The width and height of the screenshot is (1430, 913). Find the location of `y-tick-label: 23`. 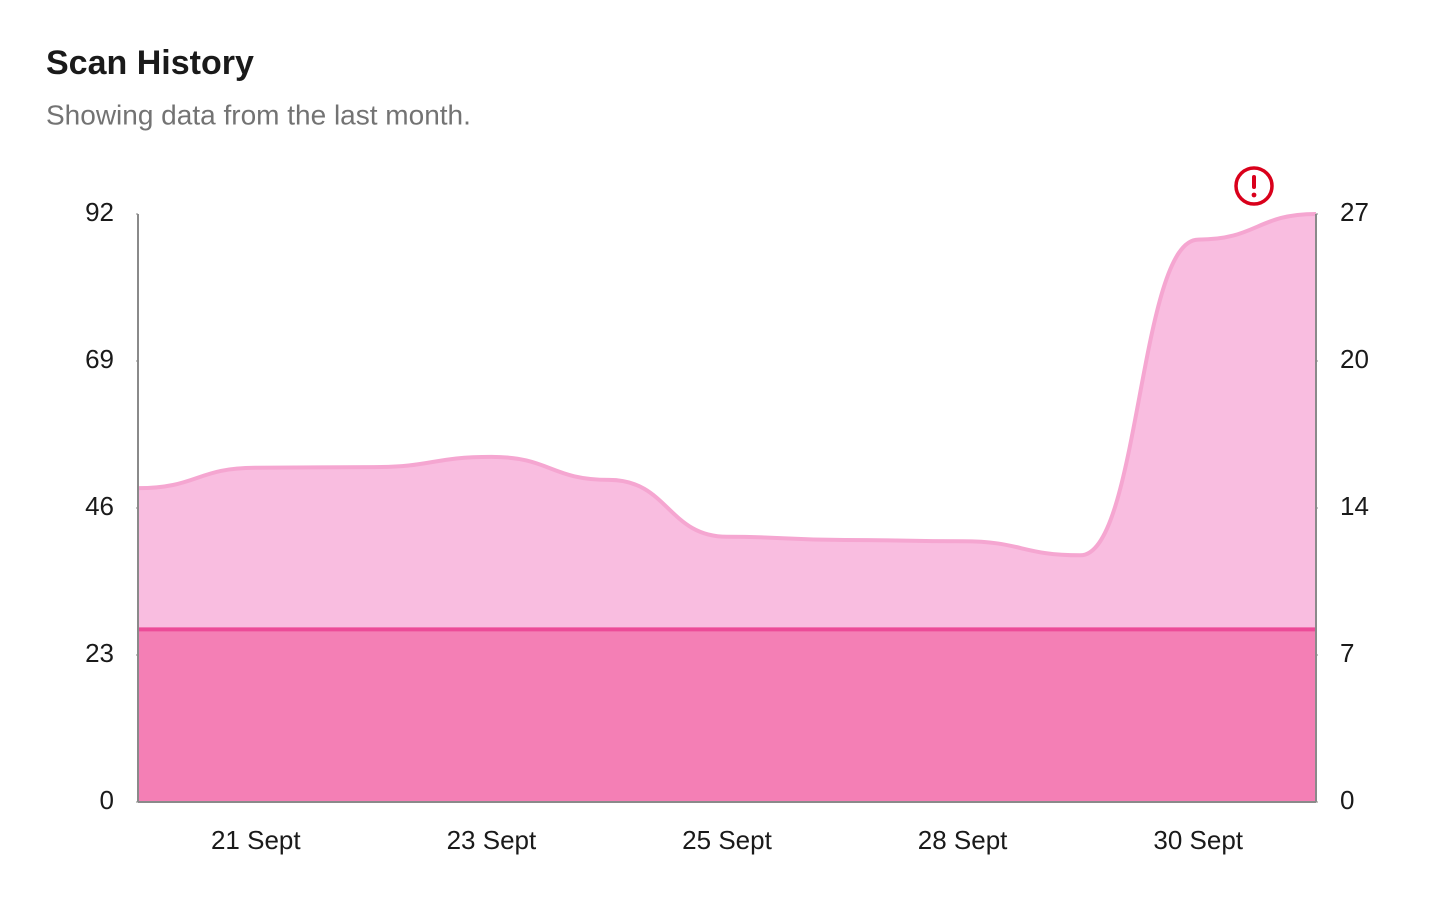

y-tick-label: 23 is located at coordinates (99, 653).